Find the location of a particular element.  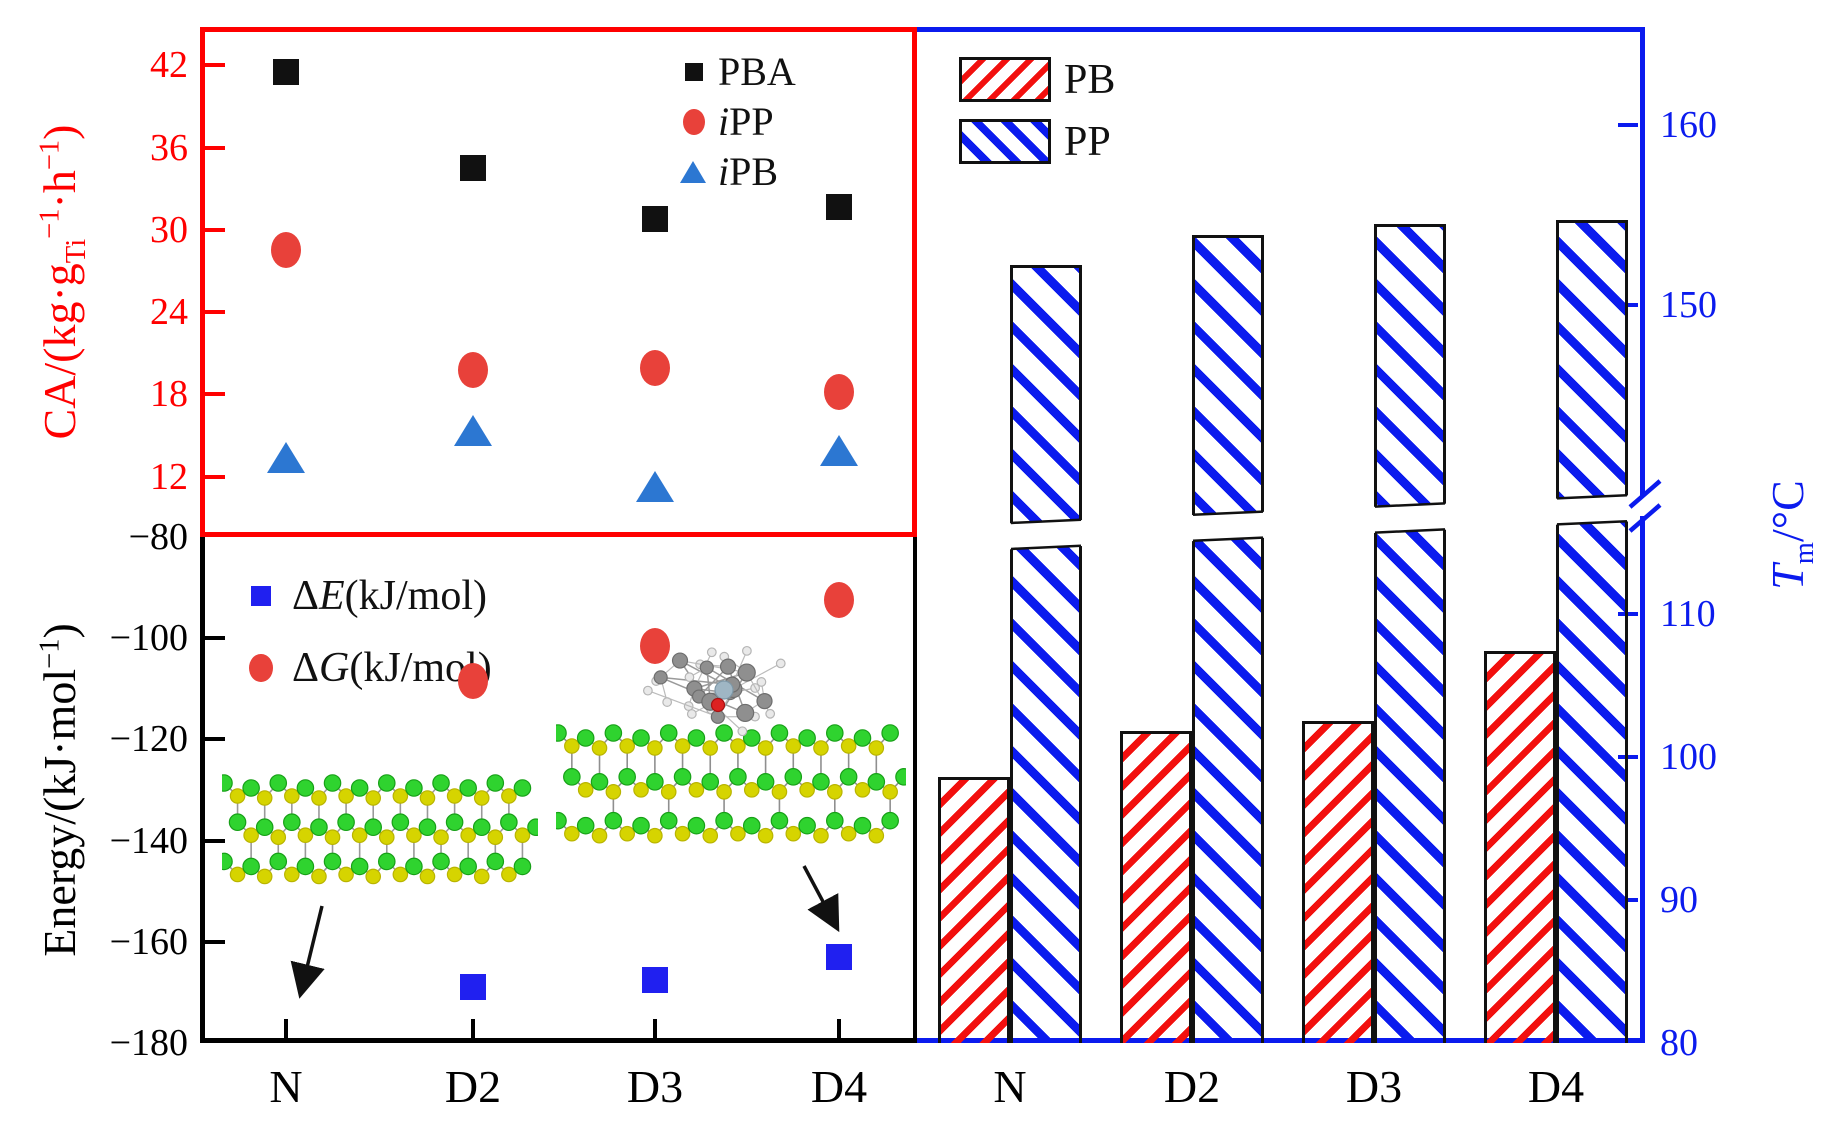

energy-y-axis-title: Energy/(kJ·mol−1) is located at coordinates (60, 790).